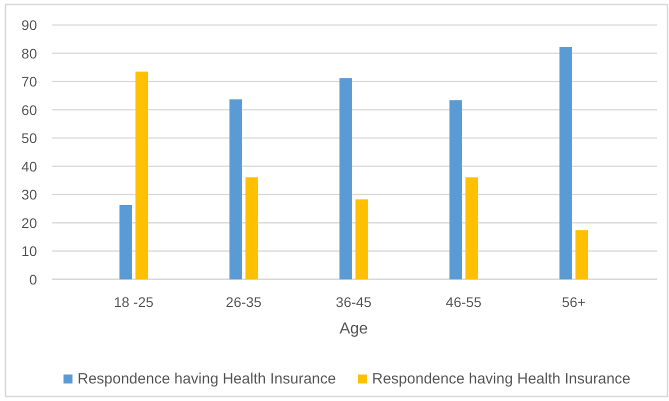  I want to click on x-tick-label: 56+, so click(574, 302).